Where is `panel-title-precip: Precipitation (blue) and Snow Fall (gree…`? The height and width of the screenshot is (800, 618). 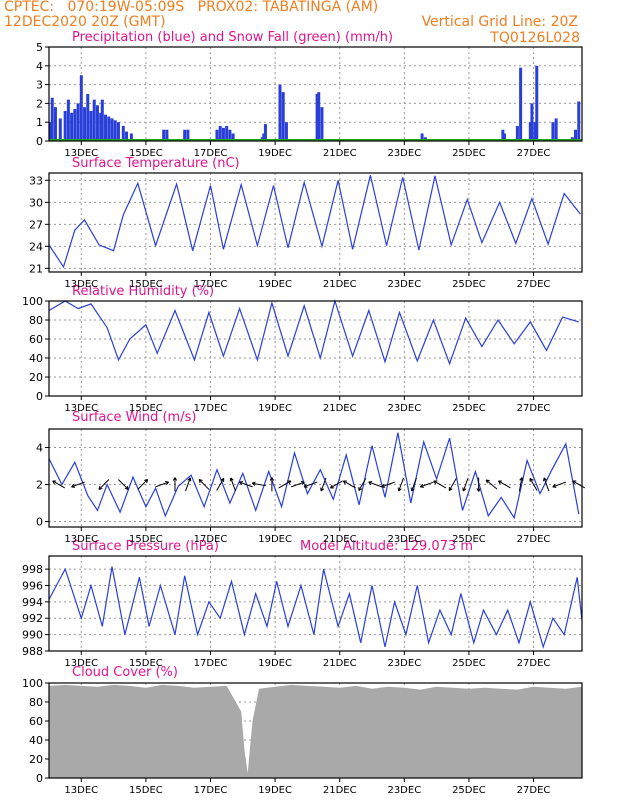
panel-title-precip: Precipitation (blue) and Snow Fall (gree… is located at coordinates (233, 37).